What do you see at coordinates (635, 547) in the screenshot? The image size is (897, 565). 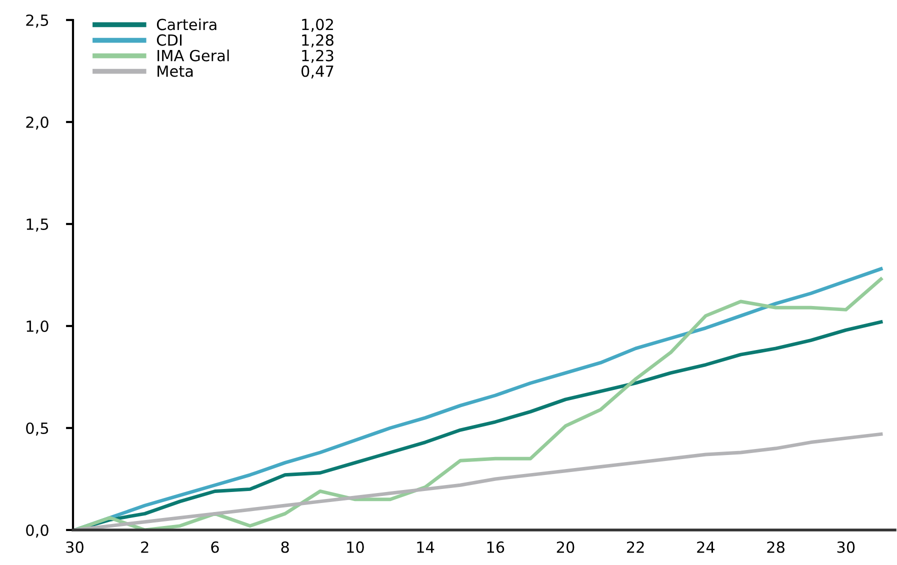 I see `x-tick-label: 22` at bounding box center [635, 547].